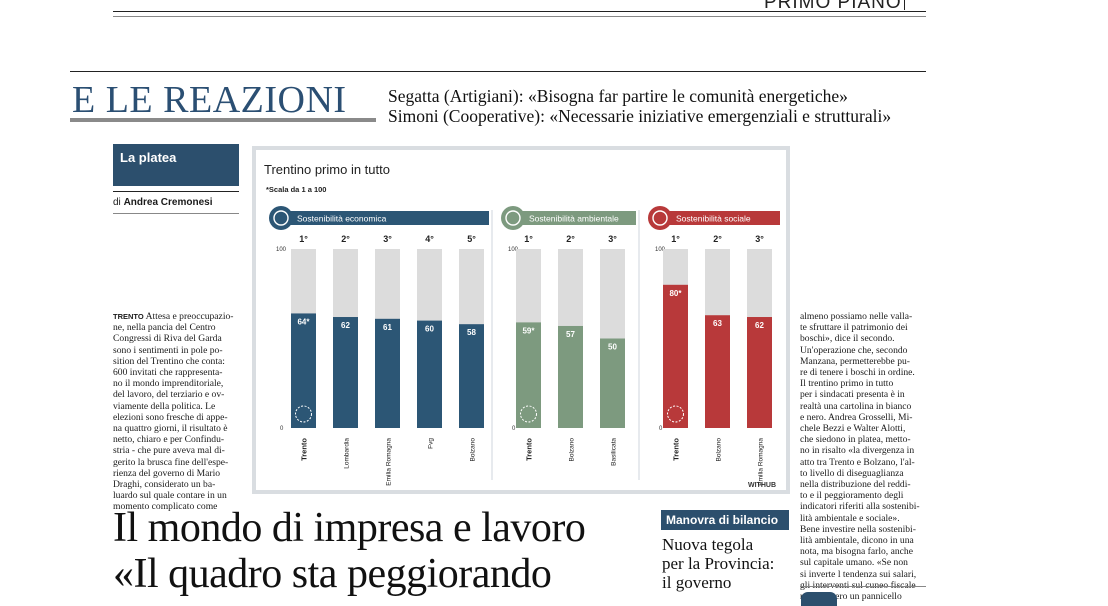 This screenshot has width=1108, height=606. I want to click on article-line: rienza del governo di Mario, so click(177, 473).